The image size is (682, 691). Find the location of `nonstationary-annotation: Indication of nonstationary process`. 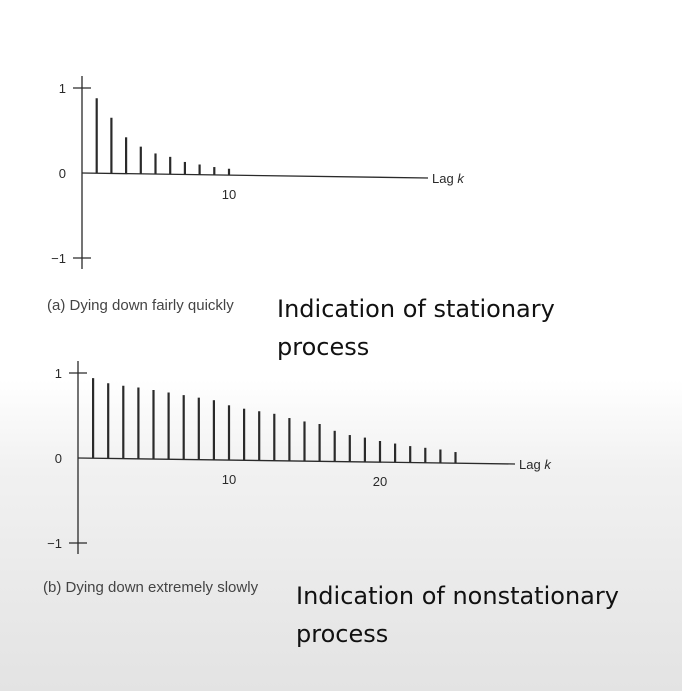

nonstationary-annotation: Indication of nonstationary process is located at coordinates (457, 615).